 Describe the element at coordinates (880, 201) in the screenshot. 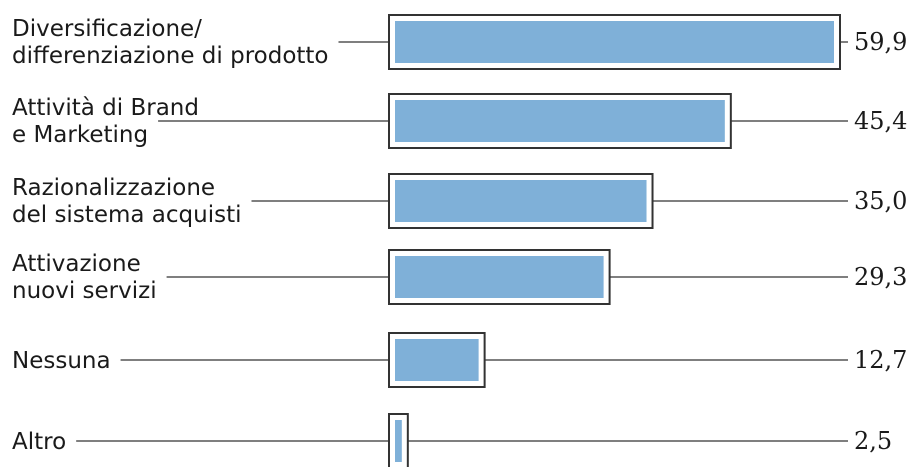

I see `data-label: 35,0` at that location.